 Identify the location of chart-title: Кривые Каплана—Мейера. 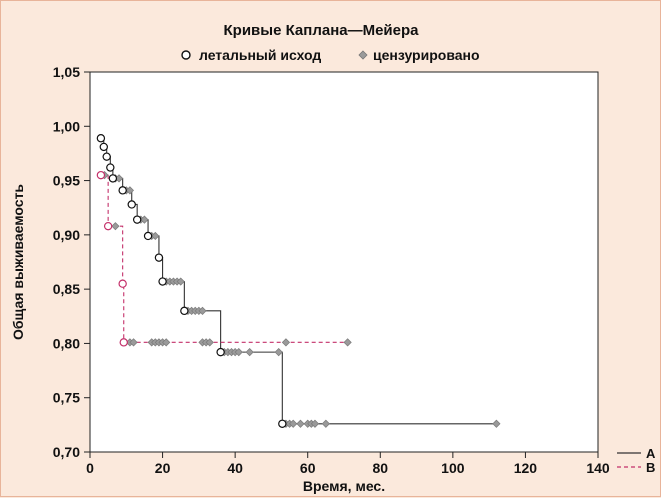
(322, 30).